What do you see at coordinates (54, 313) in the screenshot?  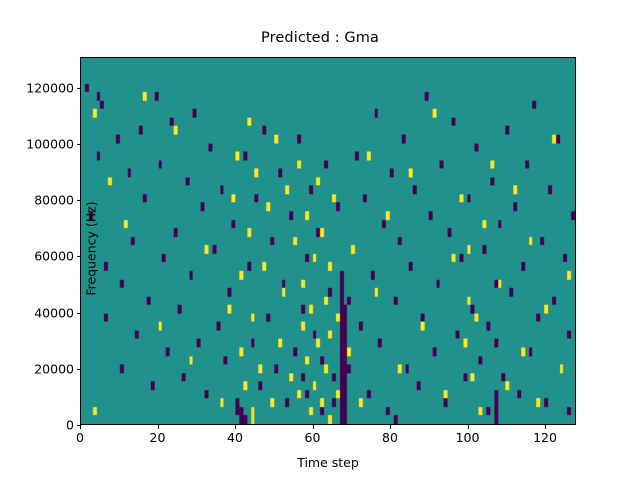 I see `y-tick-label: 40000` at bounding box center [54, 313].